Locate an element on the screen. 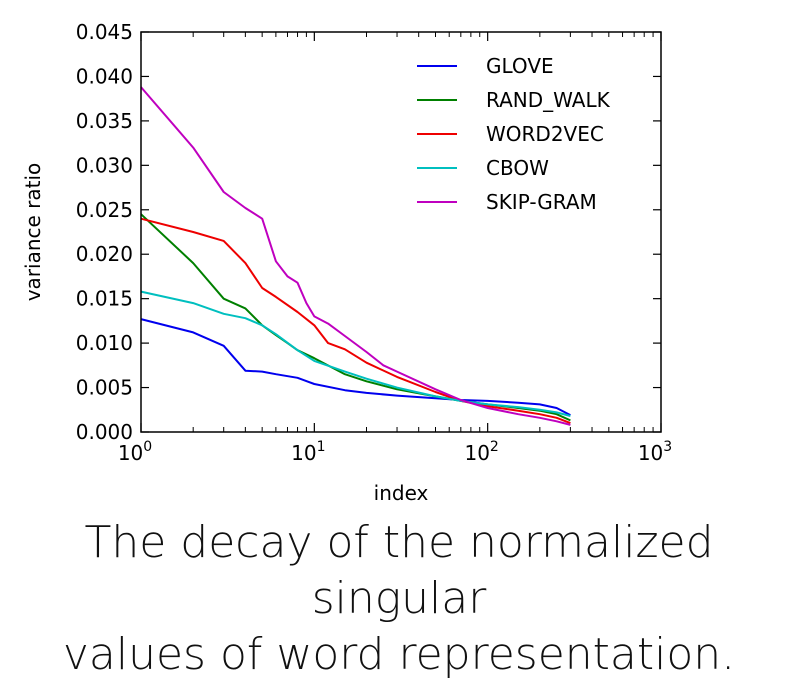 This screenshot has width=798, height=683. x-tick-label: 10² is located at coordinates (481, 452).